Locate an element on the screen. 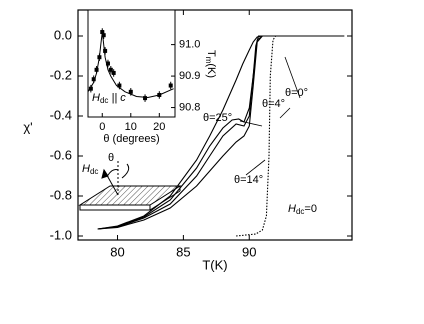  annotation-text: θ=0° is located at coordinates (296, 93).